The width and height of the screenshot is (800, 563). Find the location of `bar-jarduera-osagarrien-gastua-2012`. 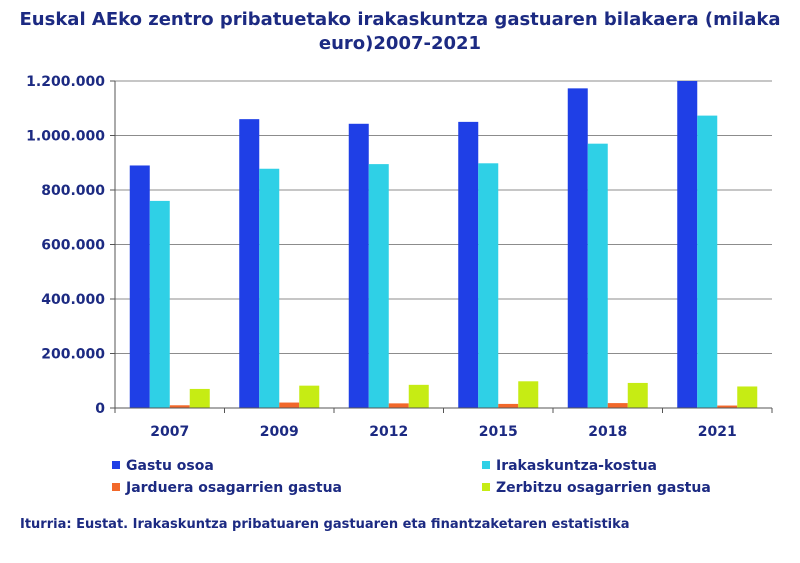

bar-jarduera-osagarrien-gastua-2012 is located at coordinates (398, 405).